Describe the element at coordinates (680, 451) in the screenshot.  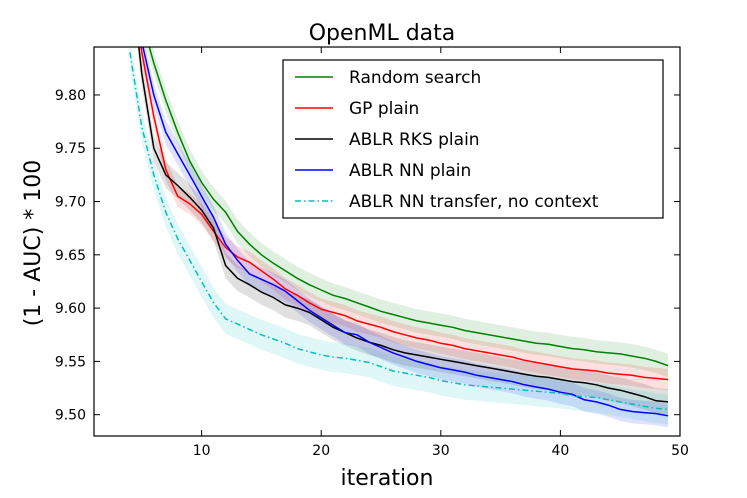
I see `x-tick-label-4: 50` at that location.